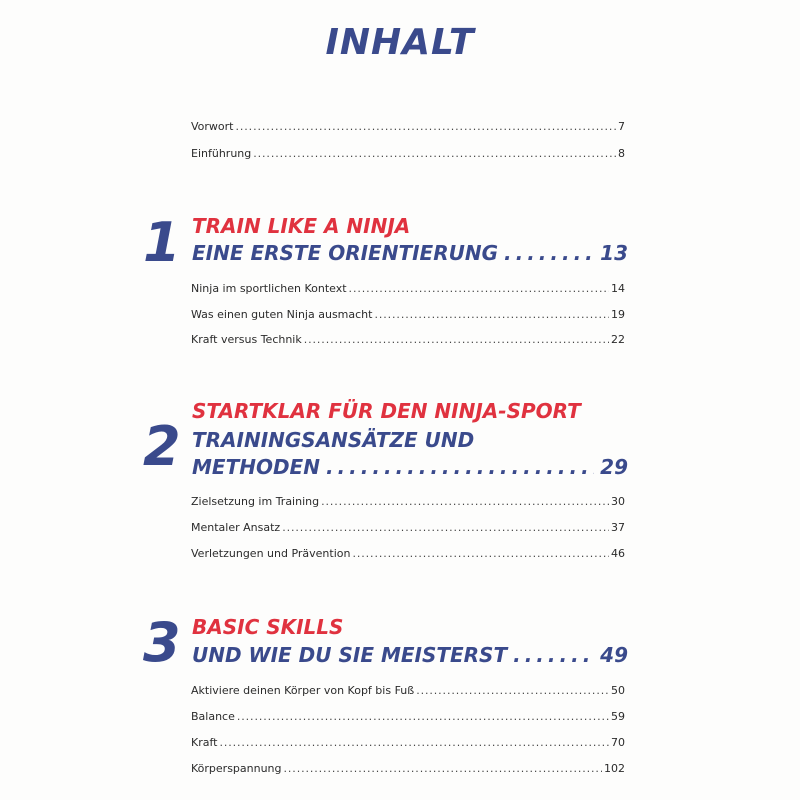  What do you see at coordinates (618, 716) in the screenshot?
I see `entry-page: 59` at bounding box center [618, 716].